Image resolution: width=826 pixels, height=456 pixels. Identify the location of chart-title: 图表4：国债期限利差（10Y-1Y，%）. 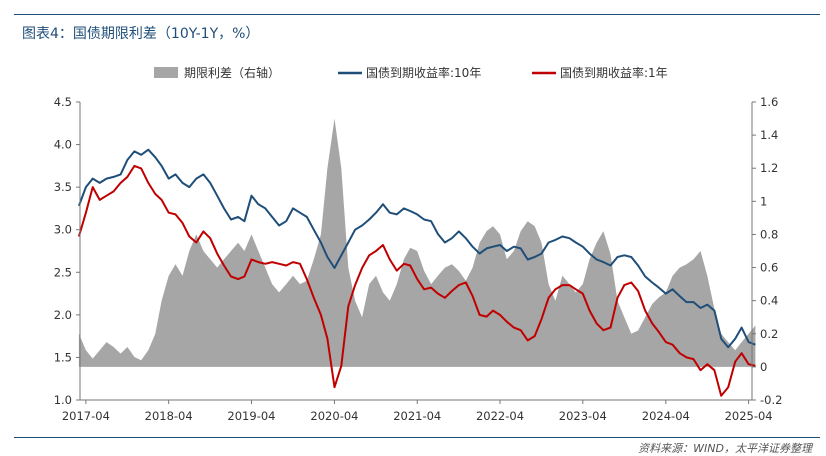
(141, 34).